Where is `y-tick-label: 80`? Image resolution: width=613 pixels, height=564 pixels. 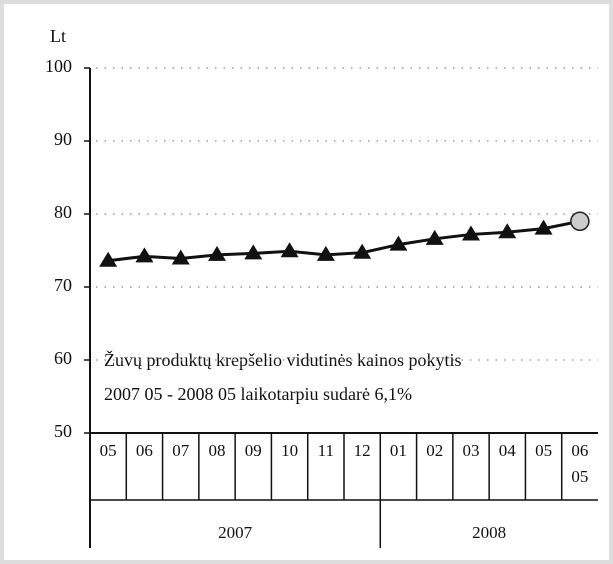 y-tick-label: 80 is located at coordinates (63, 212).